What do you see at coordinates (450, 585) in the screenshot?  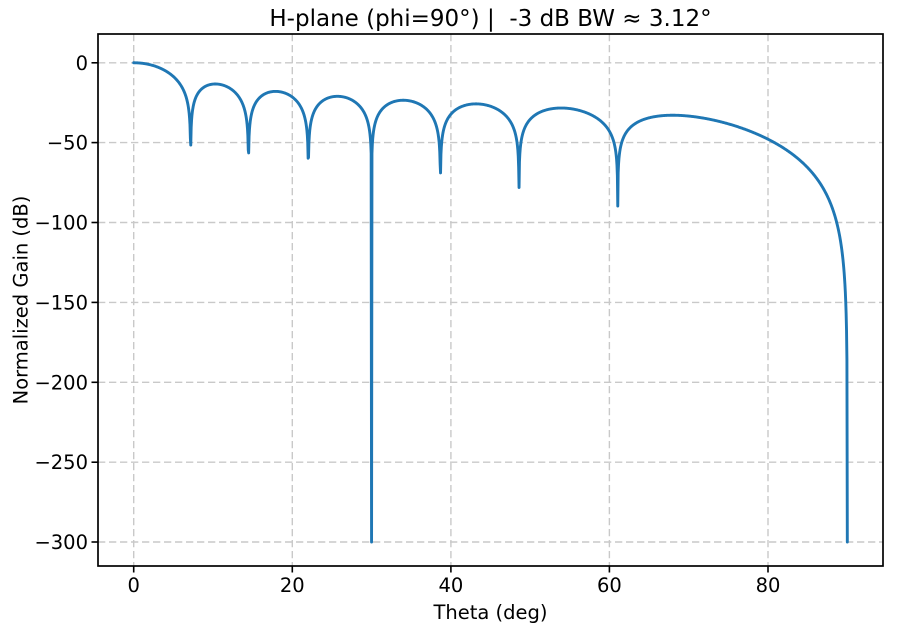 I see `x-tick-label: 40` at bounding box center [450, 585].